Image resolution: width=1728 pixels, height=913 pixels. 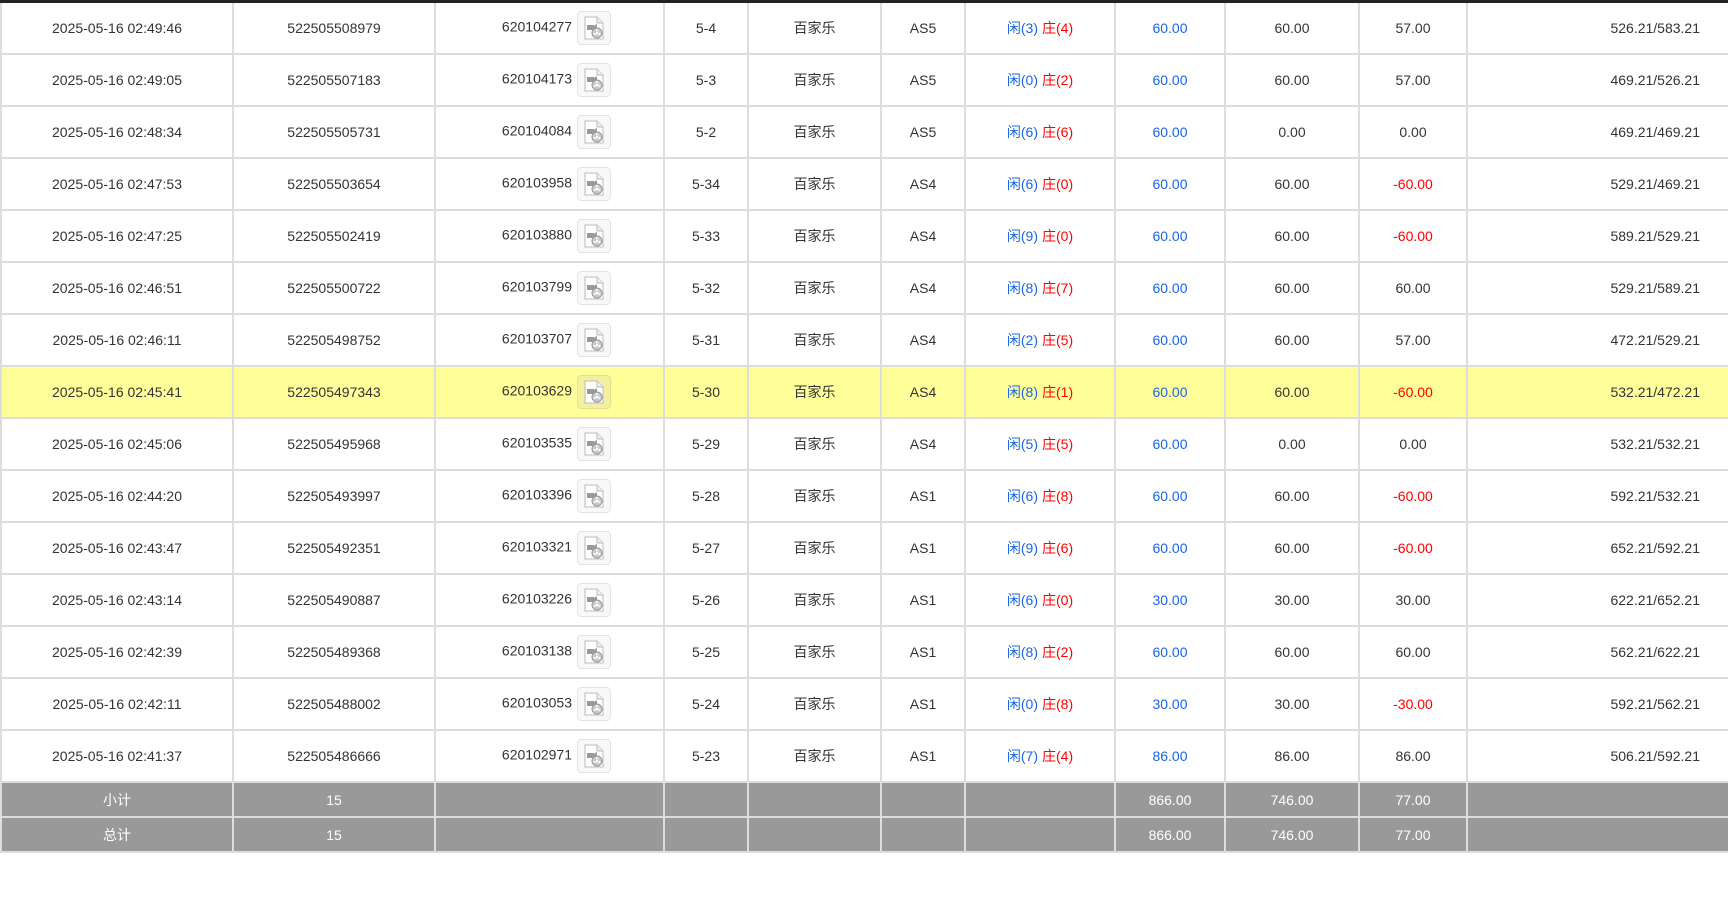 What do you see at coordinates (1292, 756) in the screenshot?
I see `valid-bet-cell: 86.00` at bounding box center [1292, 756].